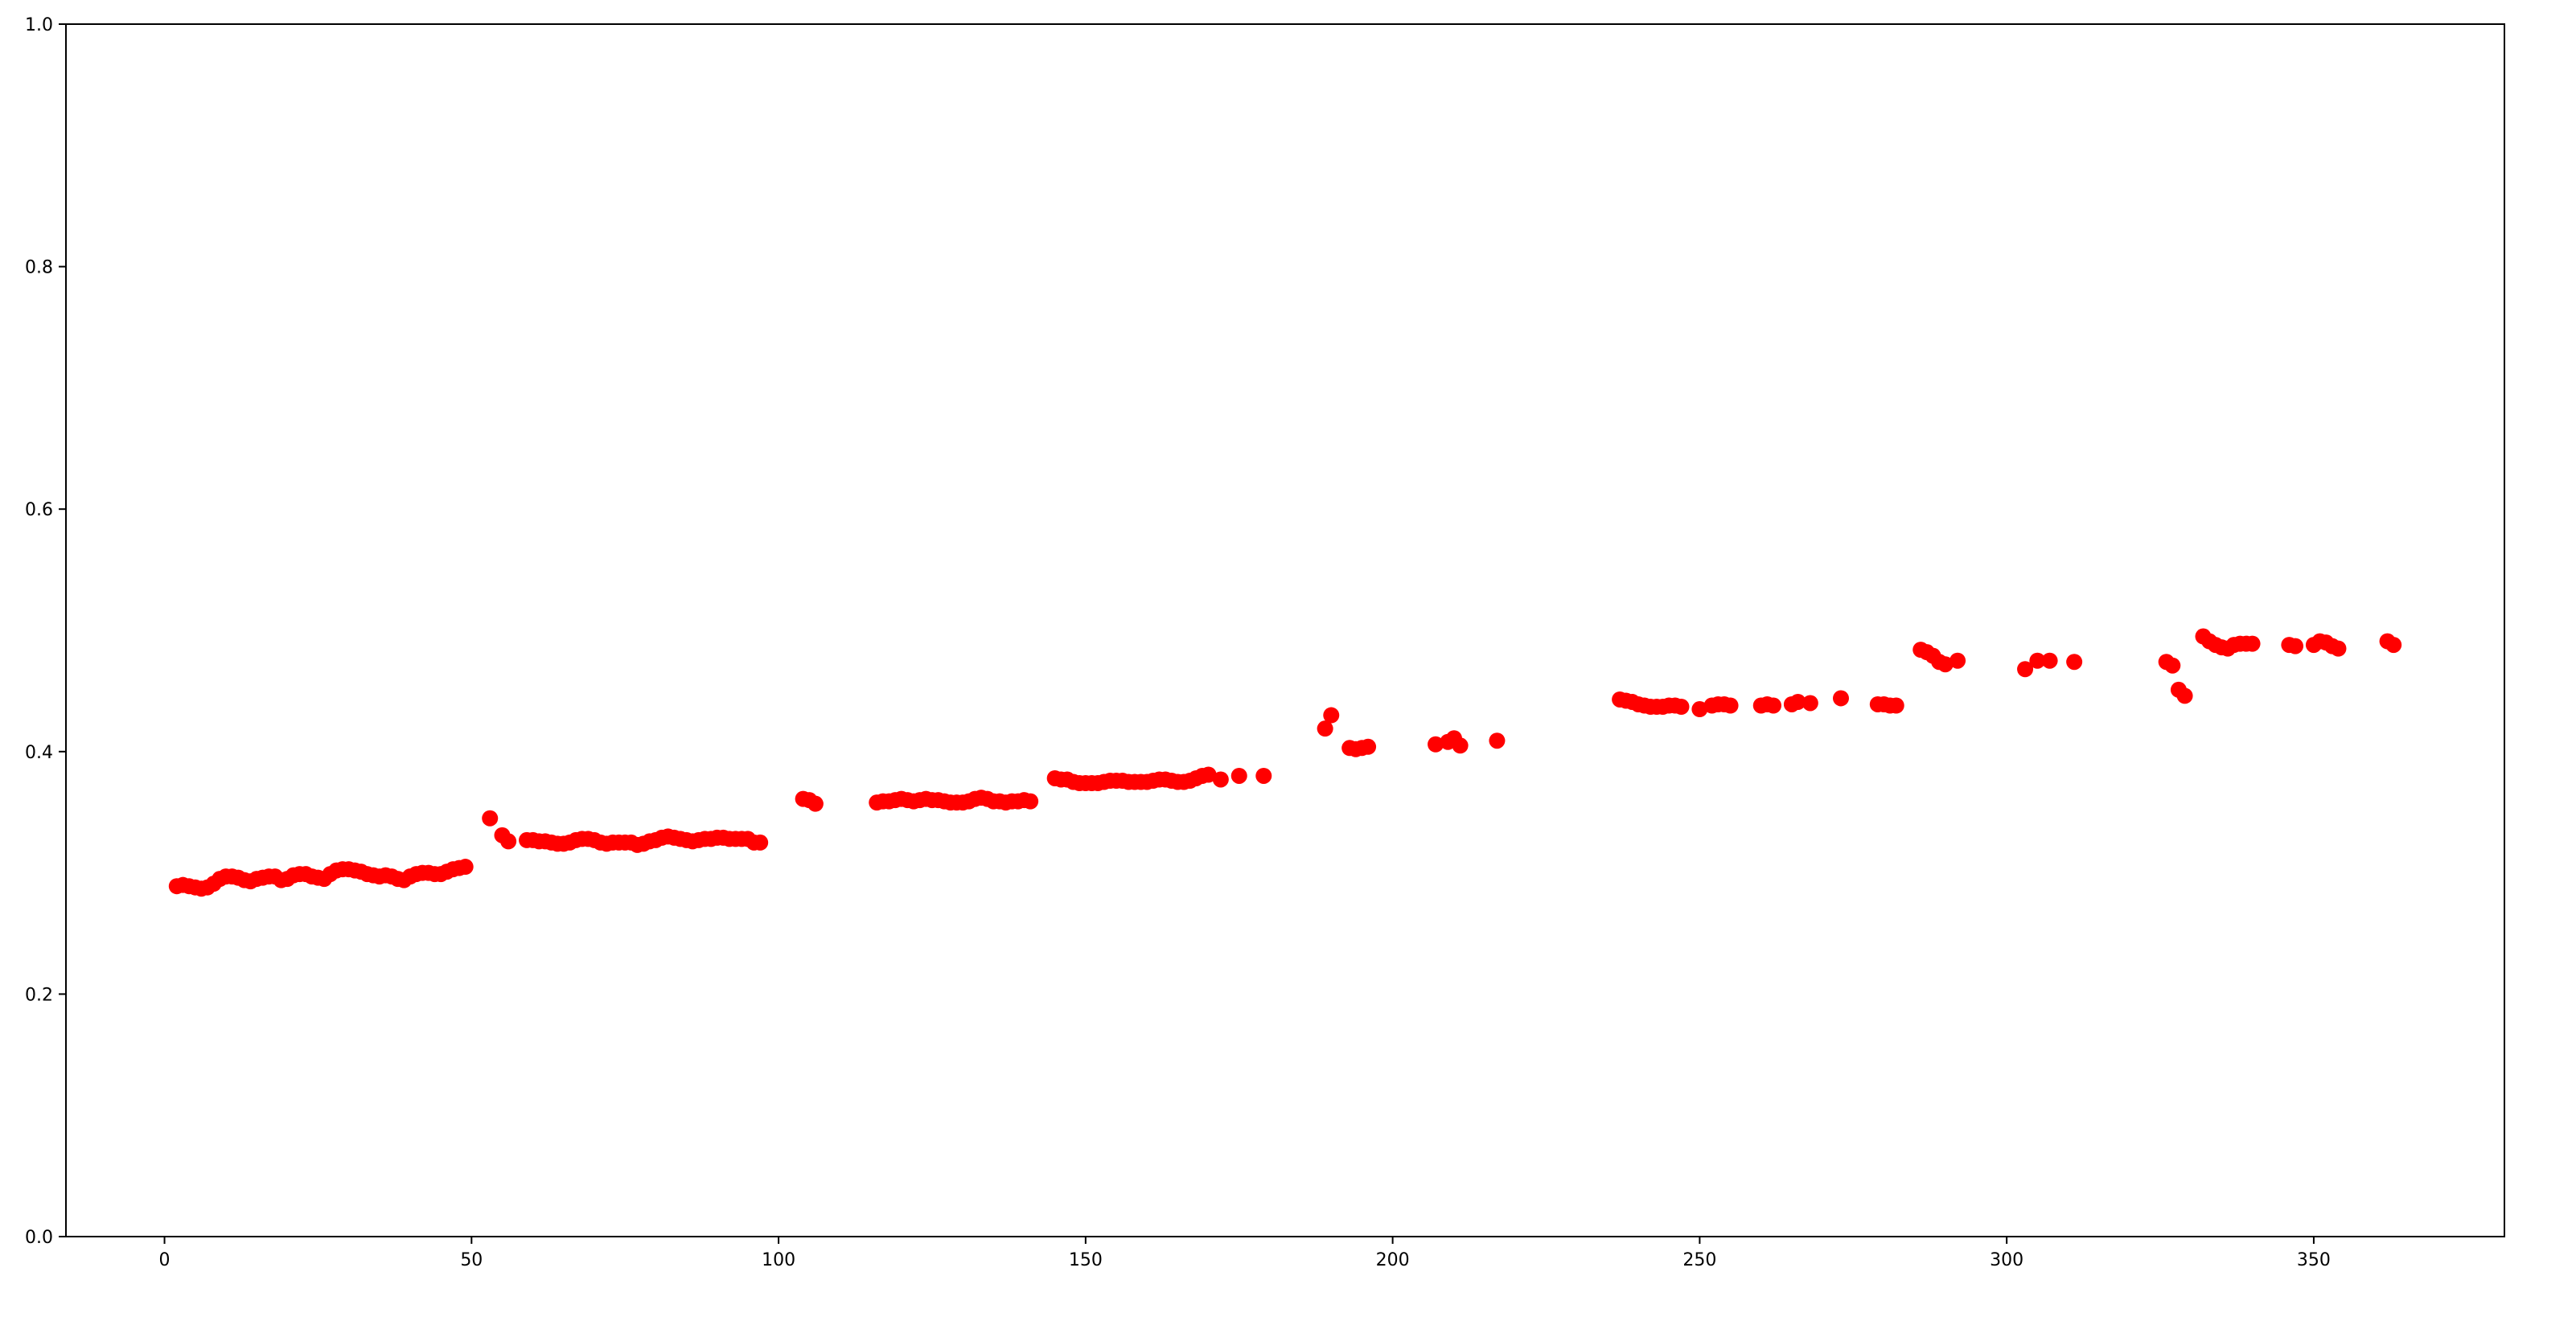 The height and width of the screenshot is (1317, 2576). Describe the element at coordinates (39, 268) in the screenshot. I see `y-tick-label: 0.8` at that location.